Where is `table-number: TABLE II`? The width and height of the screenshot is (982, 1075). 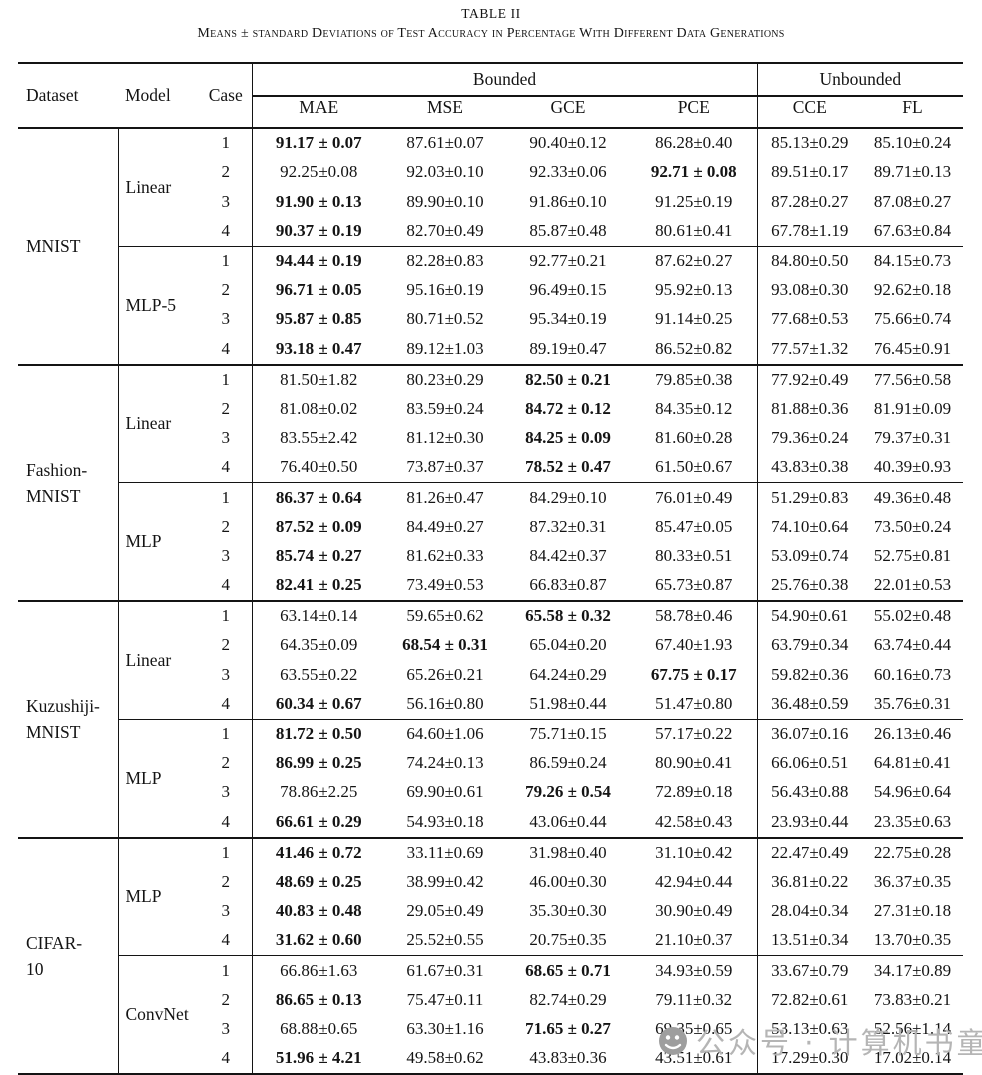
table-number: TABLE II is located at coordinates (491, 13).